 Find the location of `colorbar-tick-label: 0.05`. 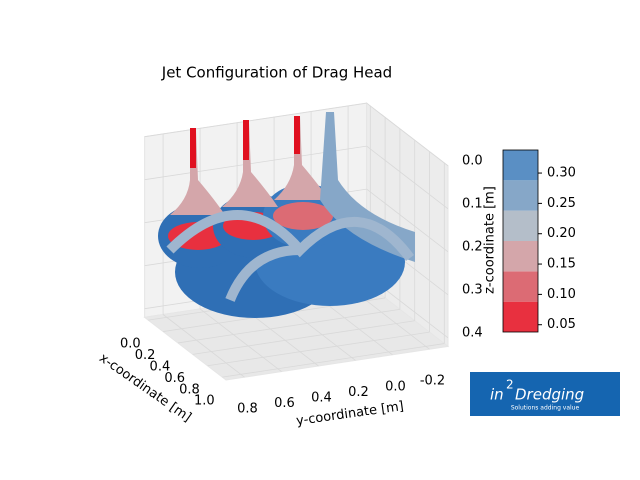

colorbar-tick-label: 0.05 is located at coordinates (561, 324).